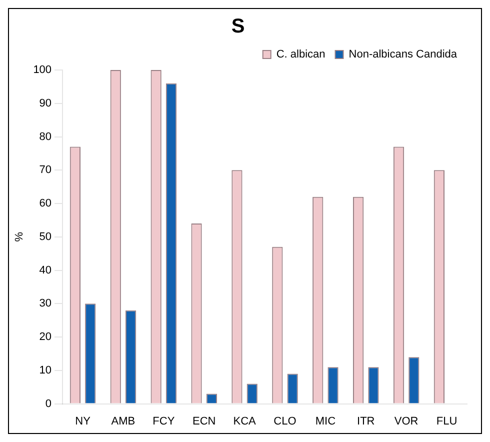  What do you see at coordinates (45, 103) in the screenshot?
I see `y-tick-label: 90` at bounding box center [45, 103].